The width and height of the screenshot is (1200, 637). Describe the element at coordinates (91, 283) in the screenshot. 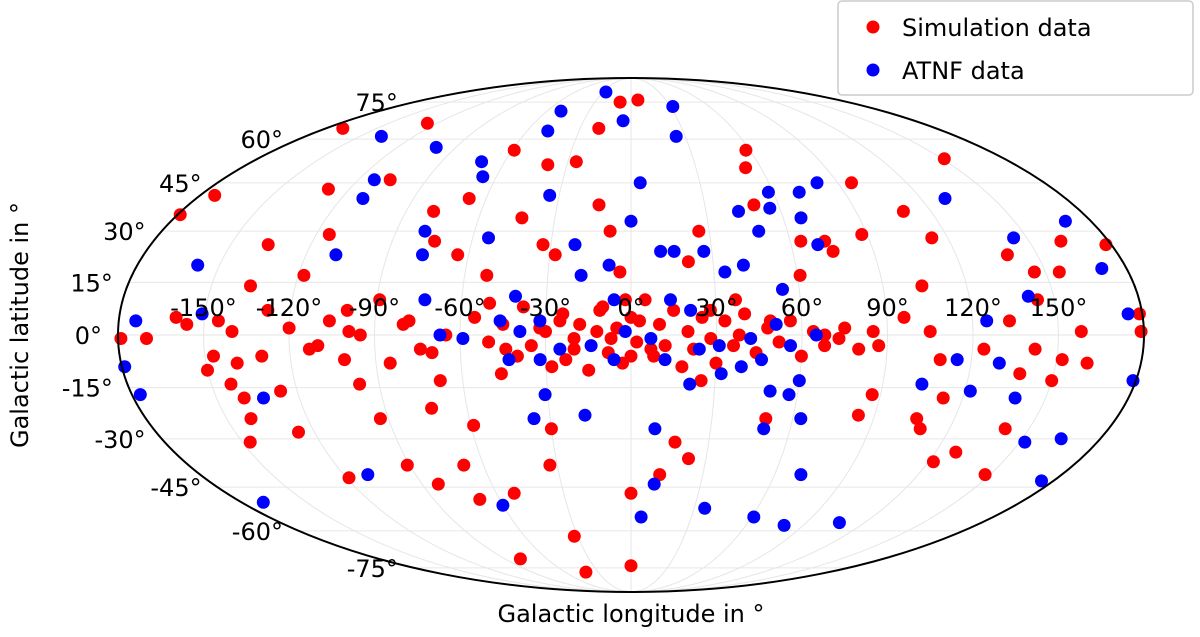

I see `y-tick-label: 15°` at that location.